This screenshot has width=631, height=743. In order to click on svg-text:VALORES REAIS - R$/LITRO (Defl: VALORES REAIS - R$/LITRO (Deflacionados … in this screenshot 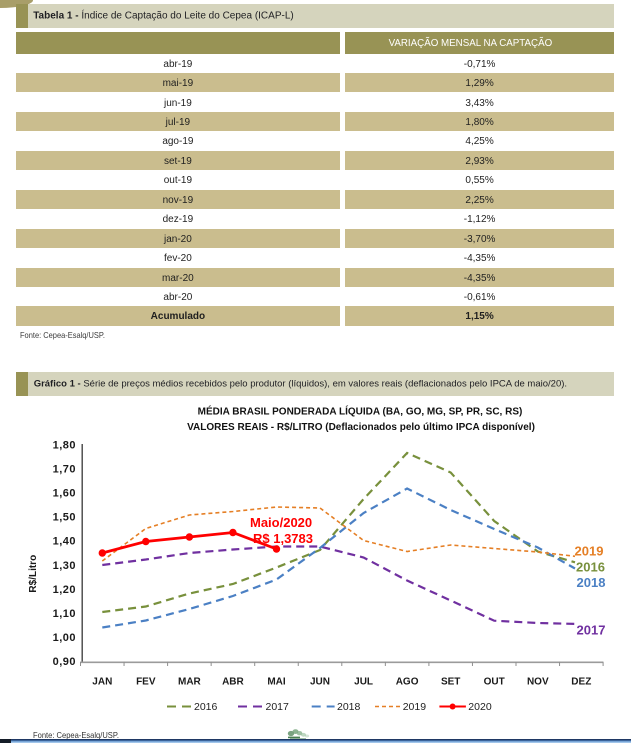, I will do `click(361, 427)`.